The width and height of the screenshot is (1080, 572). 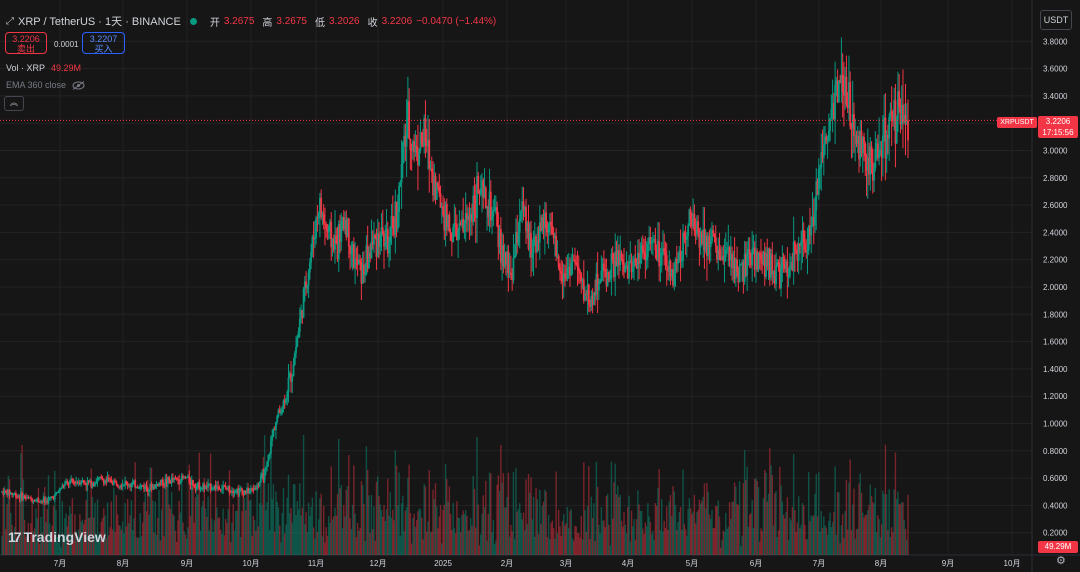 I want to click on ema-indicator: EMA 360 close, so click(x=45, y=85).